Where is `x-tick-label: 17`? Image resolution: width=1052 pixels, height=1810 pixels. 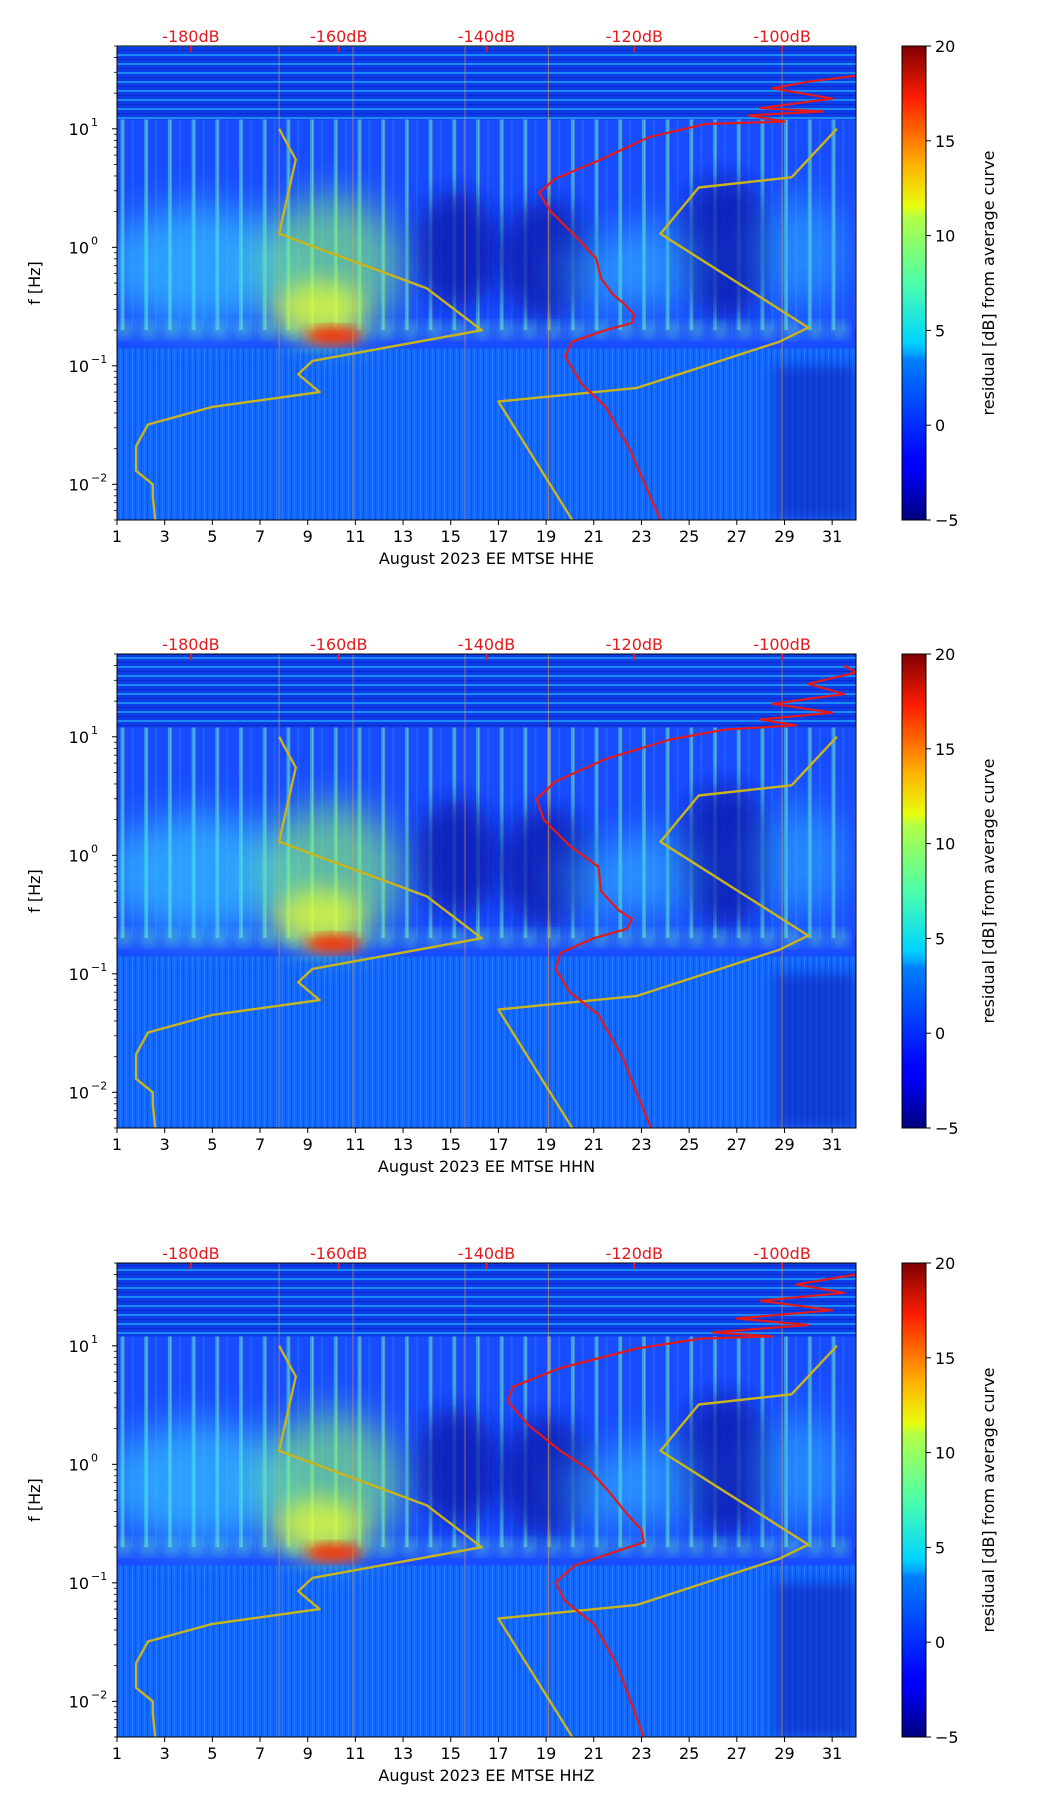
x-tick-label: 17 is located at coordinates (498, 536).